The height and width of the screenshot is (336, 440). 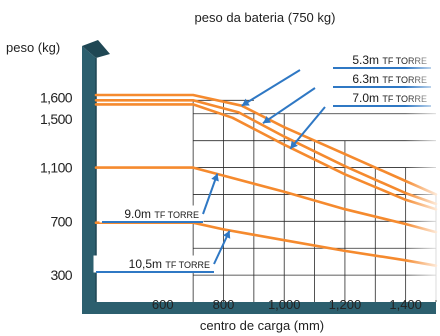 What do you see at coordinates (389, 60) in the screenshot?
I see `callout-text: 5.3m TF TORRE` at bounding box center [389, 60].